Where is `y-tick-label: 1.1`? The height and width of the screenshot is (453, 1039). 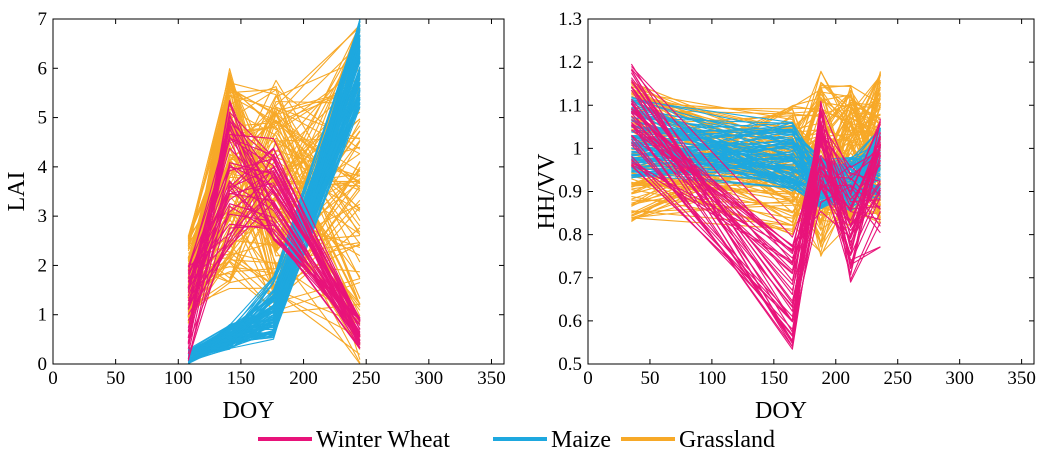 y-tick-label: 1.1 is located at coordinates (570, 105).